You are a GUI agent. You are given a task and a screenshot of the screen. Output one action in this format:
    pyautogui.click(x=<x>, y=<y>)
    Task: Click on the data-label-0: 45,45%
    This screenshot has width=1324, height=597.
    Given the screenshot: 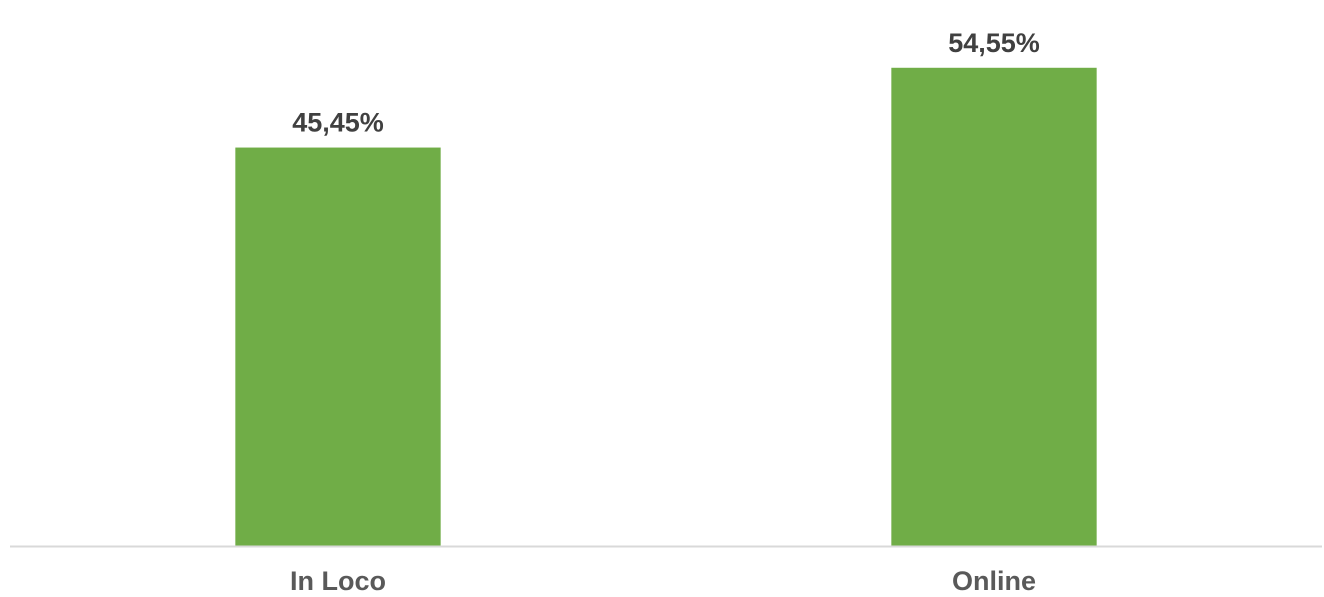 What is the action you would take?
    pyautogui.click(x=338, y=123)
    